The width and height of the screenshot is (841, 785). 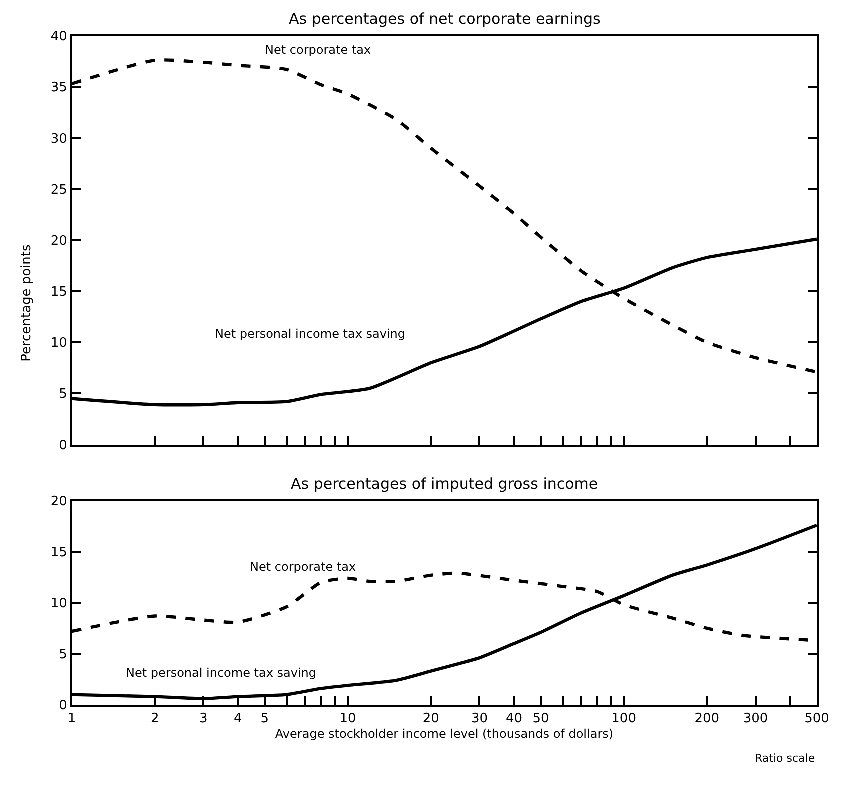 What do you see at coordinates (72, 719) in the screenshot?
I see `x-tick-label: 1` at bounding box center [72, 719].